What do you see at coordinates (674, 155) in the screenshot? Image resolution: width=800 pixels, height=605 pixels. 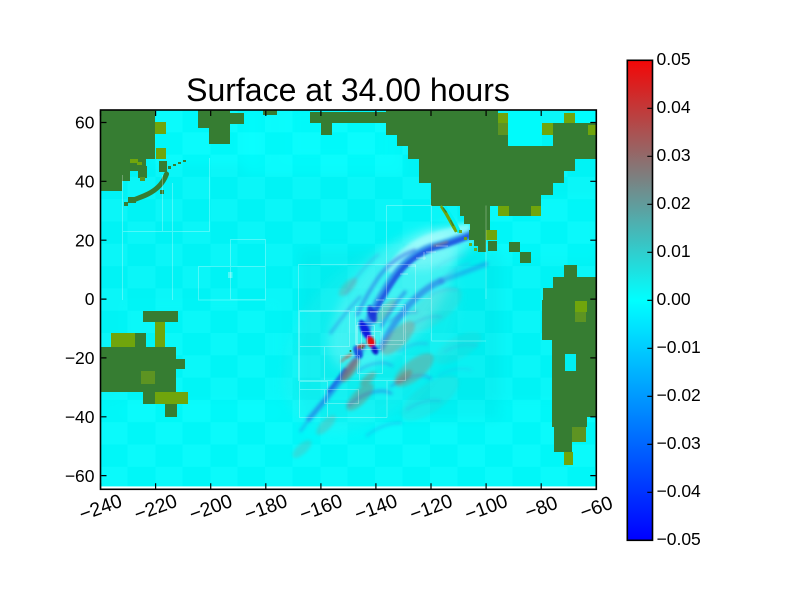 I see `svg-text: 0.03` at bounding box center [674, 155].